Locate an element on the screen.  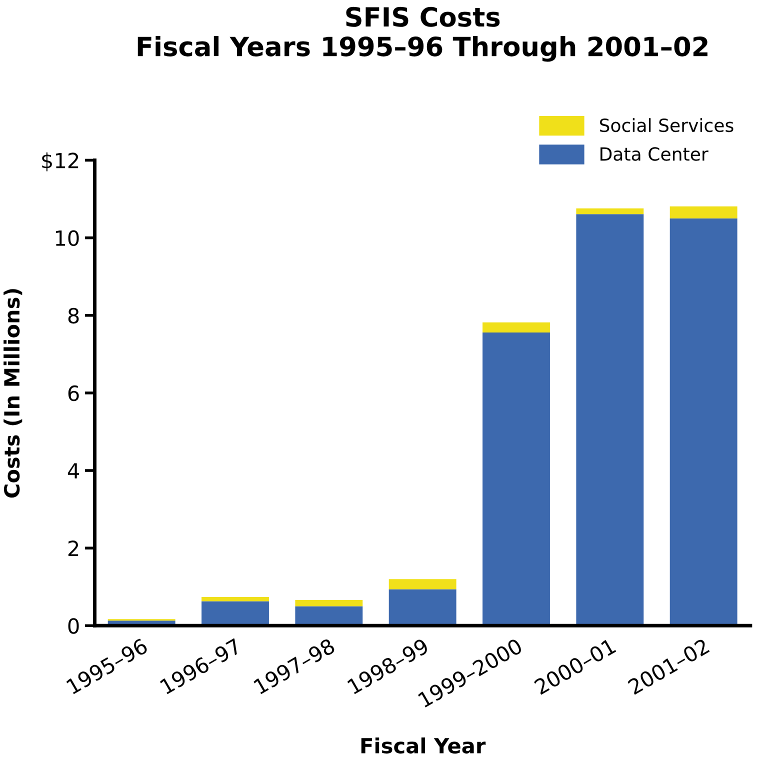
y-tick-label: 8 is located at coordinates (73, 316).